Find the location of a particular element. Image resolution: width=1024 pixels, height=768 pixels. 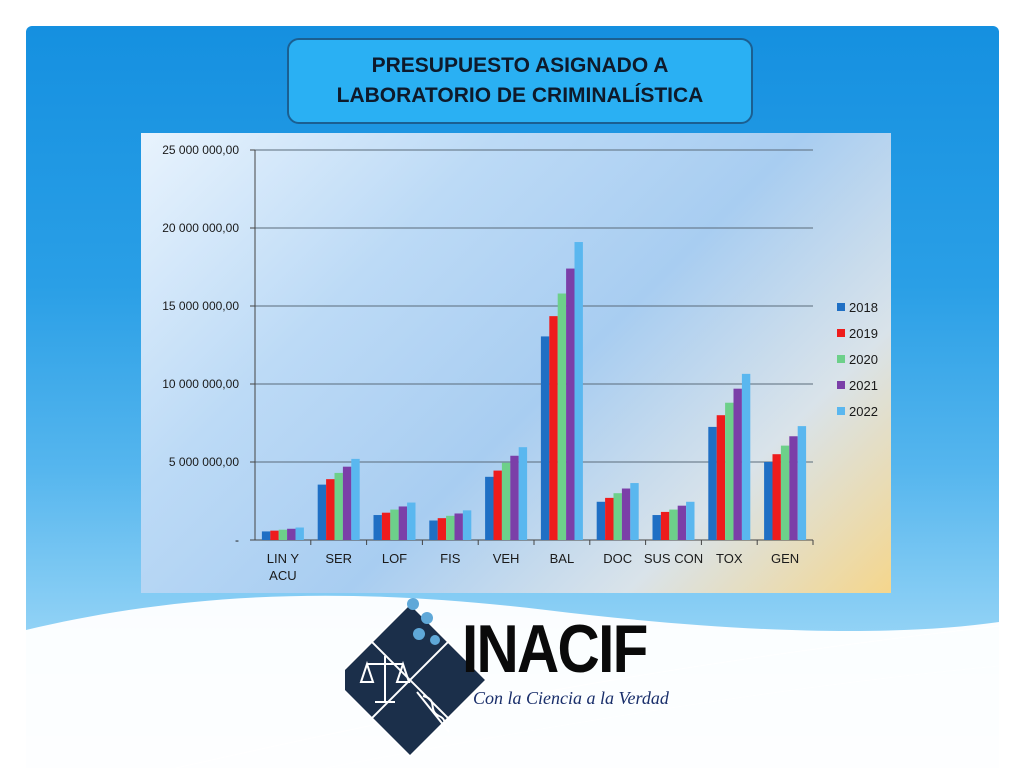

molecule-icon is located at coordinates (423, 621).